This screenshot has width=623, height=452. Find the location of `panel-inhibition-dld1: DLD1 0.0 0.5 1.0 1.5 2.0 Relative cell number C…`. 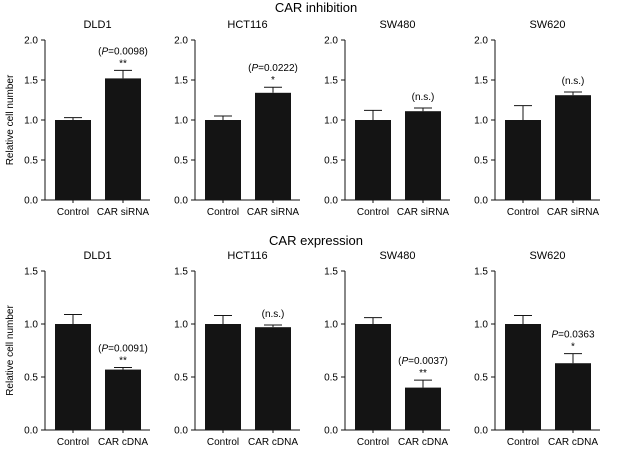

panel-inhibition-dld1: DLD1 0.0 0.5 1.0 1.5 2.0 Relative cell number C… is located at coordinates (77, 118).